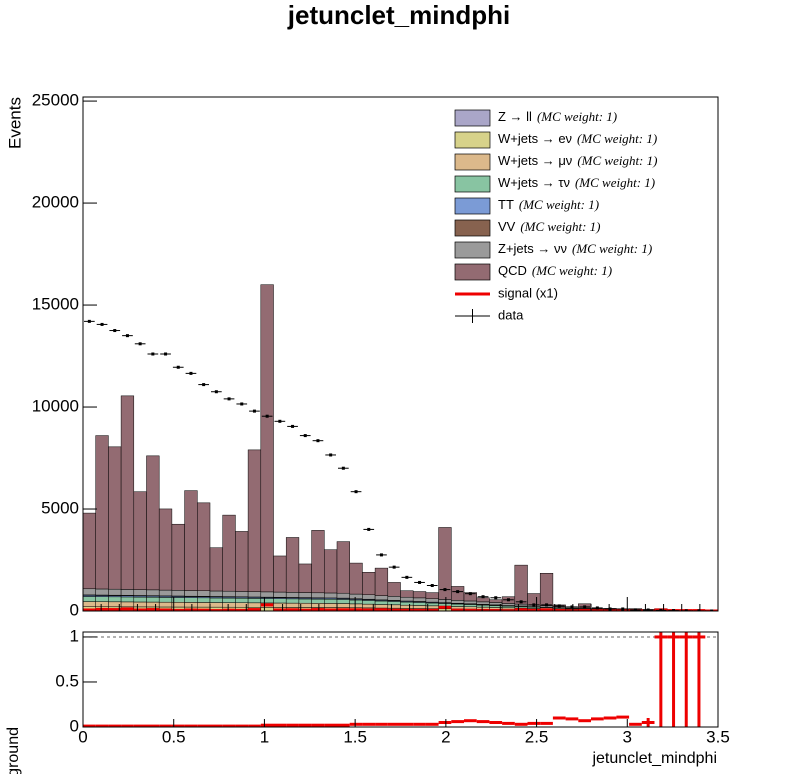 Image resolution: width=798 pixels, height=774 pixels. What do you see at coordinates (74, 609) in the screenshot?
I see `y-tick-label: 0` at bounding box center [74, 609].